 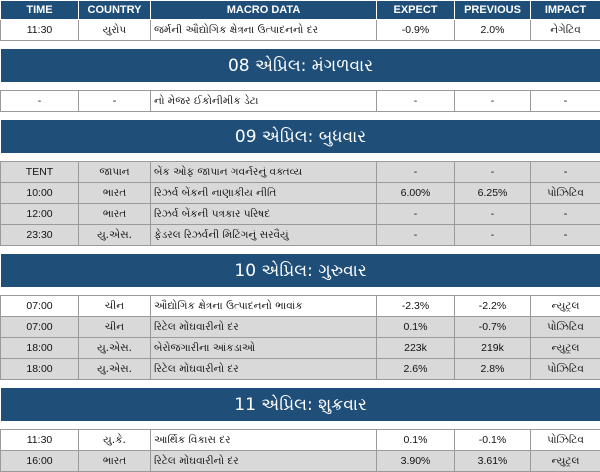 What do you see at coordinates (40, 10) in the screenshot?
I see `header-time: TIME` at bounding box center [40, 10].